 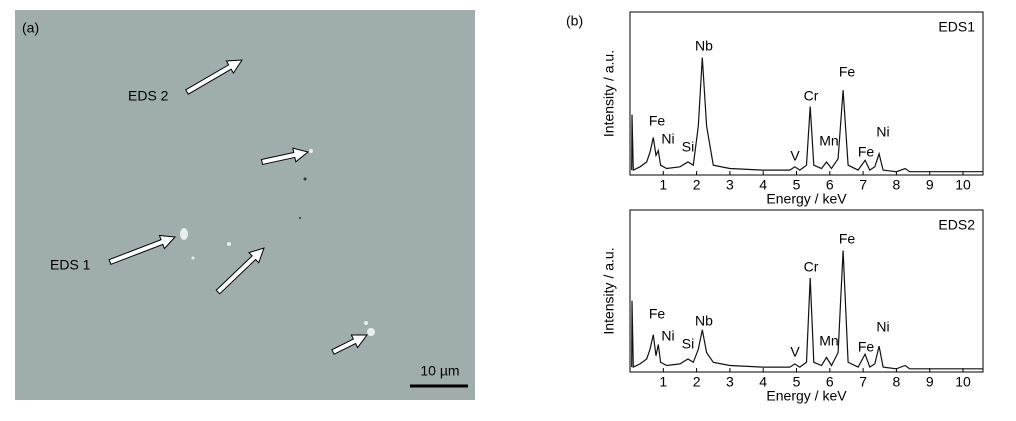 What do you see at coordinates (956, 27) in the screenshot?
I see `chart-title: EDS1` at bounding box center [956, 27].